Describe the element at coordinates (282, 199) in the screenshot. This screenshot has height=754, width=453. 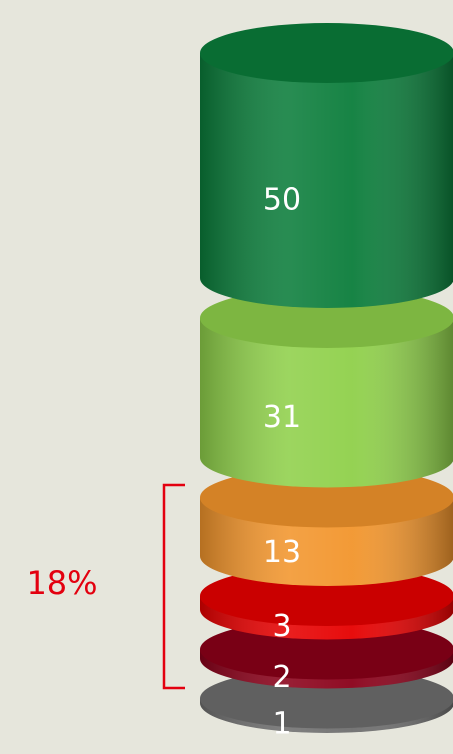
I see `value-label: 50` at that location.